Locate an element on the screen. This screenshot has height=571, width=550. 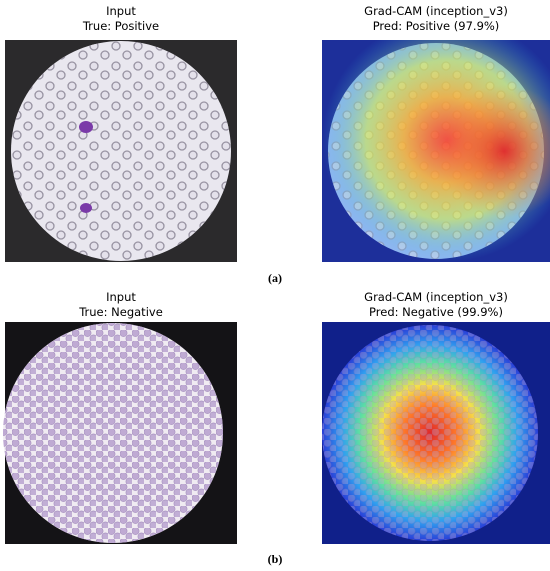
image-title: True: Positive is located at coordinates (120, 26).